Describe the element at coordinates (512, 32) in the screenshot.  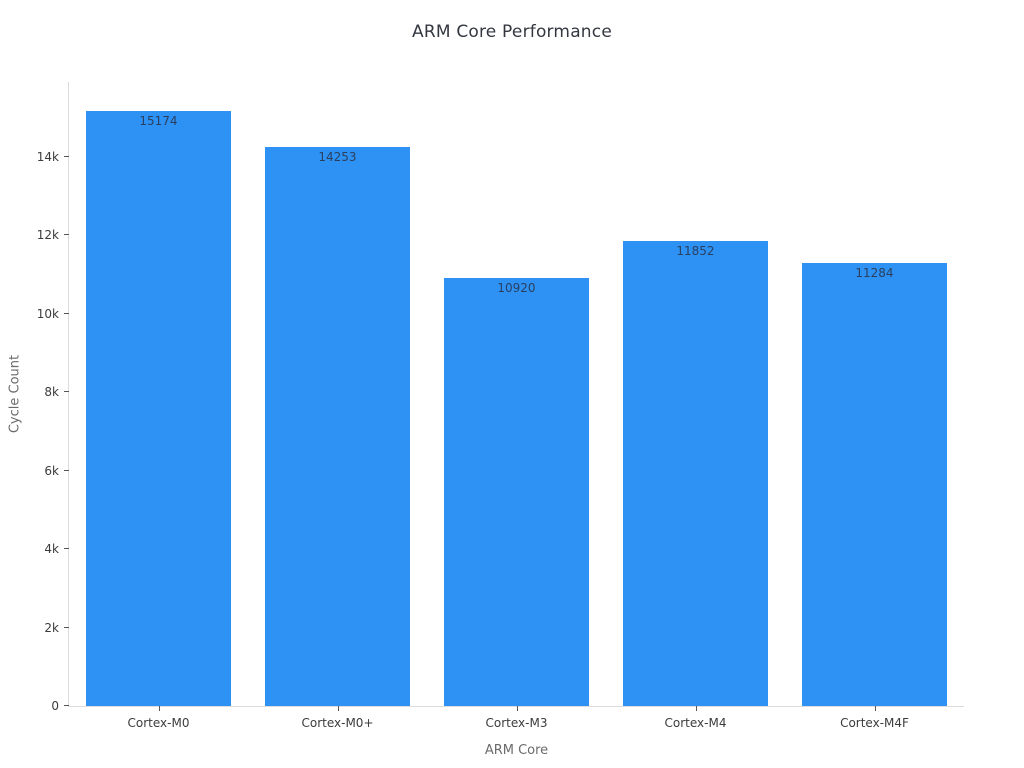
I see `chart-title: ARM Core Performance` at that location.